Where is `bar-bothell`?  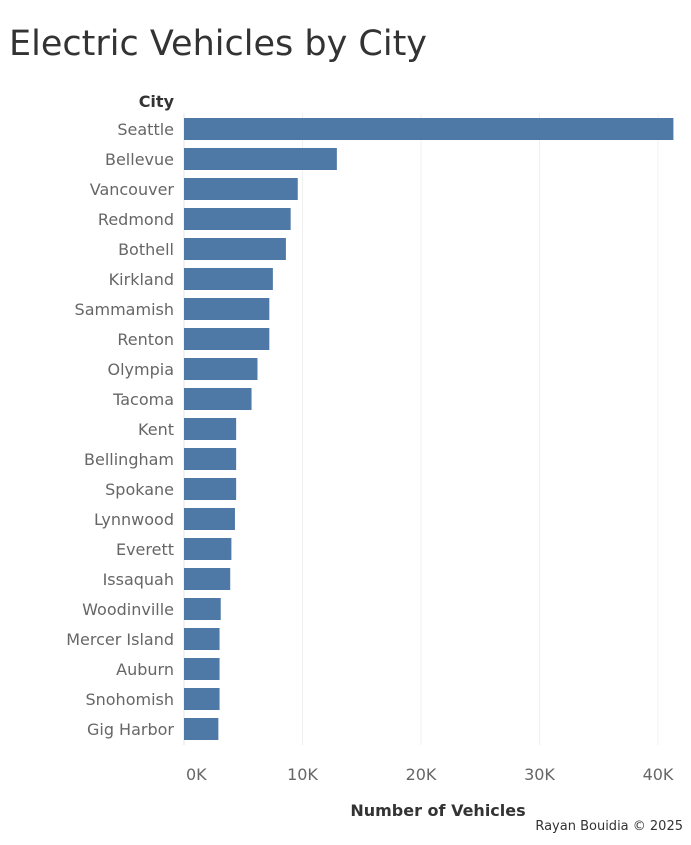 bar-bothell is located at coordinates (235, 249).